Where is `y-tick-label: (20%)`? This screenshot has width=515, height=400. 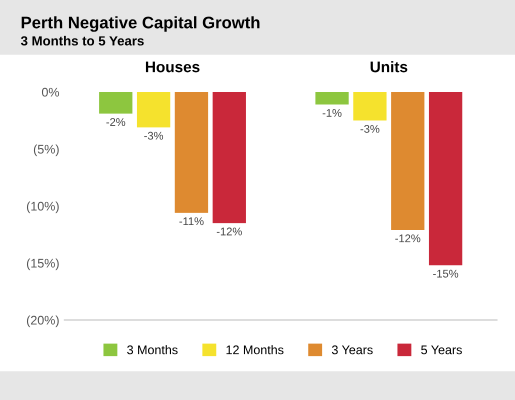 y-tick-label: (20%) is located at coordinates (42, 321).